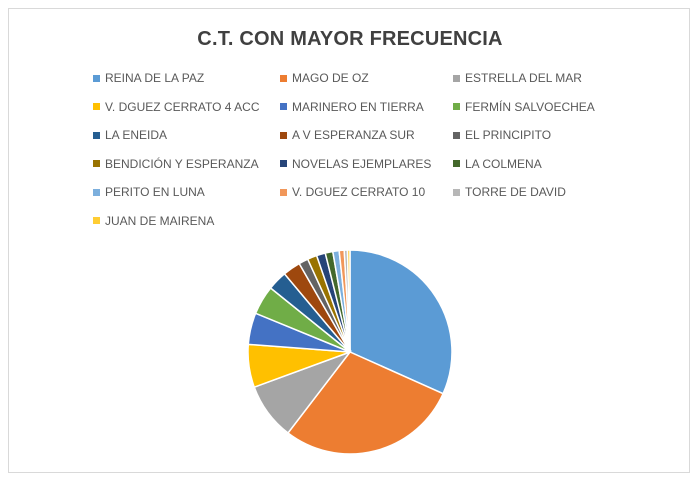 The width and height of the screenshot is (700, 483). I want to click on chart-title: C.T. CON MAYOR FRECUENCIA, so click(350, 39).